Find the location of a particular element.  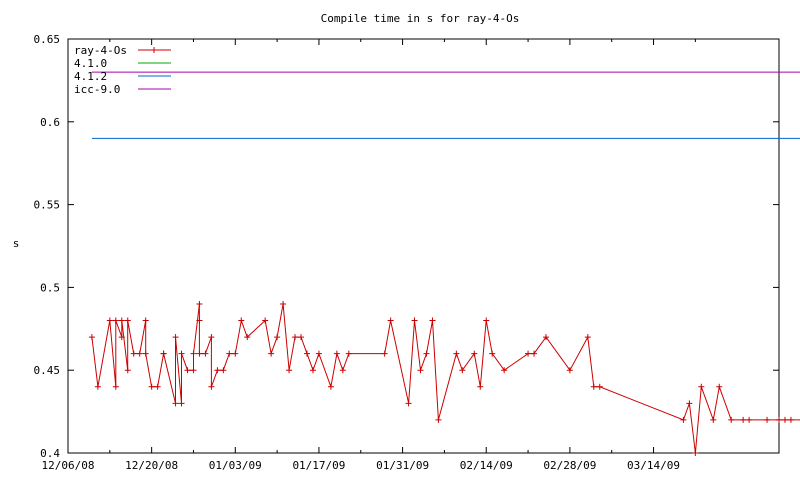

x-tick-label: 01/31/09 is located at coordinates (402, 465).